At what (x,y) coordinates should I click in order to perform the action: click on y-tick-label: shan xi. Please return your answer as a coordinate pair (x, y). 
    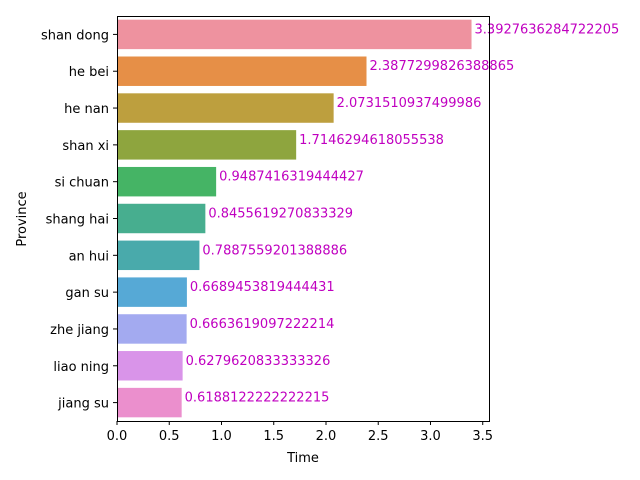
    Looking at the image, I should click on (85, 146).